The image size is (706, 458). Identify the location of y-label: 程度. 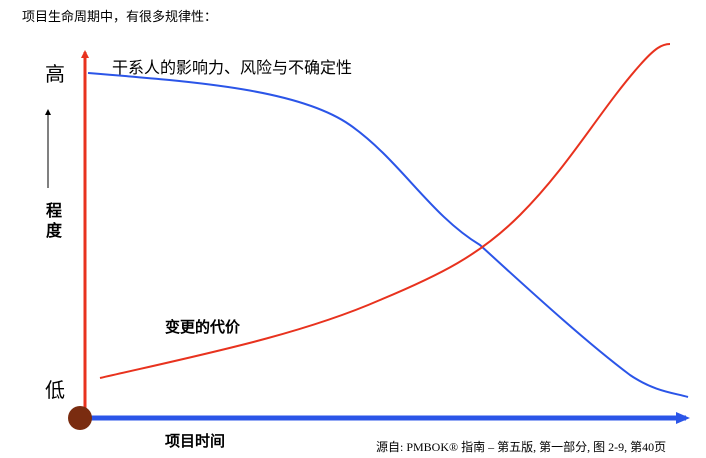
(52, 222).